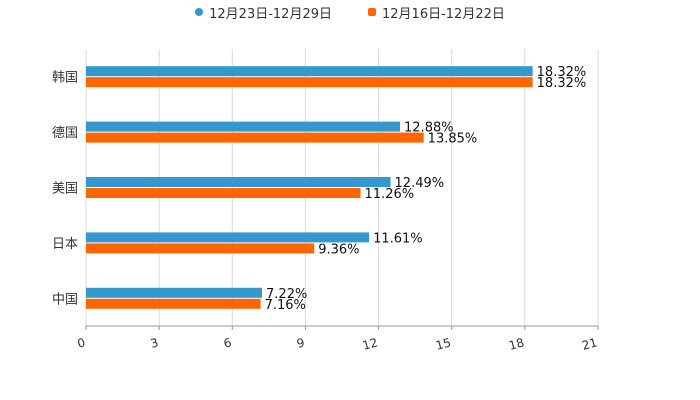  Describe the element at coordinates (390, 194) in the screenshot. I see `value-label-s2-2: 11.26%` at that location.